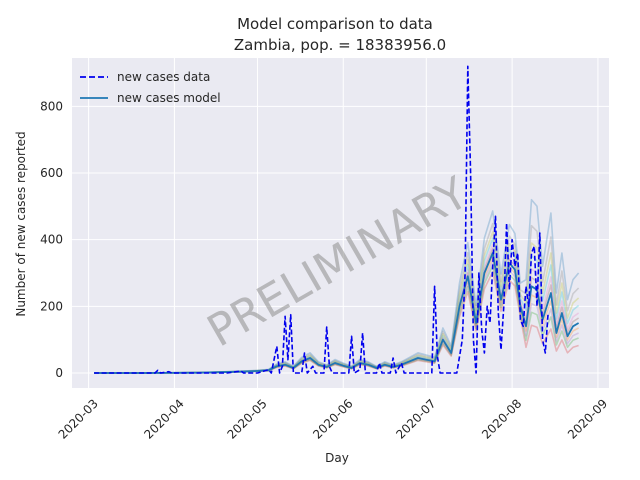  Describe the element at coordinates (150, 87) in the screenshot. I see `legend: new cases data new cases model` at that location.